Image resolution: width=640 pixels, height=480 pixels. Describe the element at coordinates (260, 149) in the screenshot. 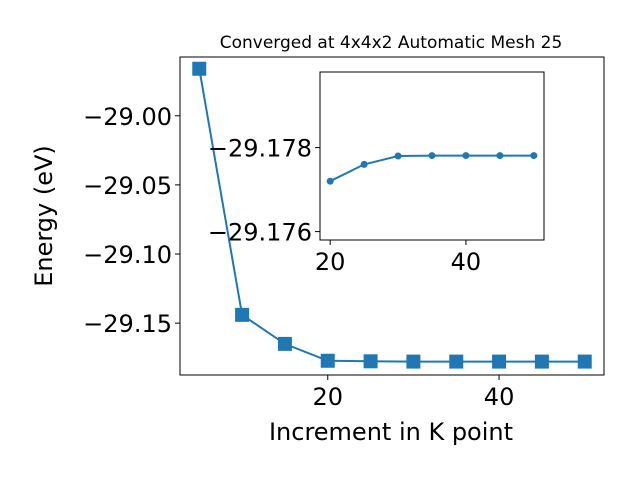

I see `inset-y-tick-label: −29.178` at that location.